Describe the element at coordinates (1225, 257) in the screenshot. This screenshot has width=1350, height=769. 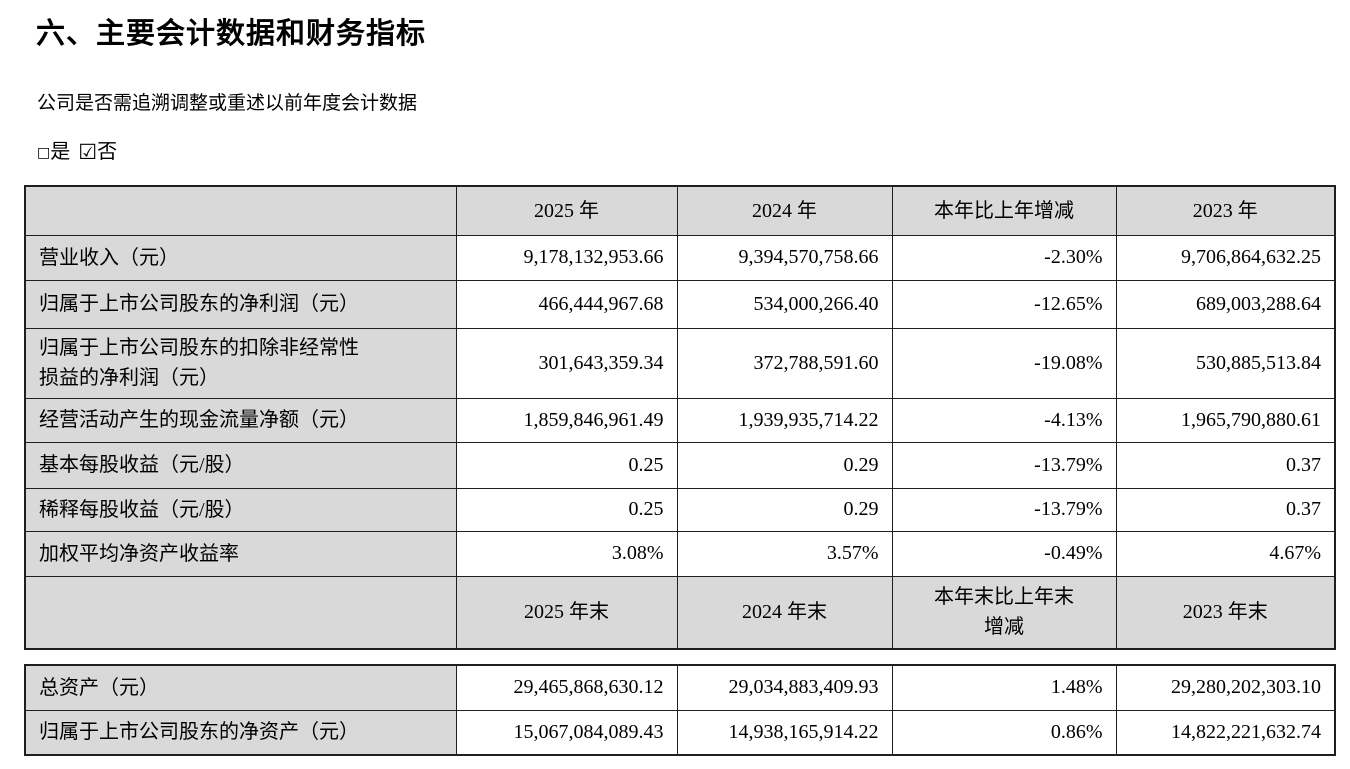
I see `value-cell: 9,706,864,632.25` at that location.